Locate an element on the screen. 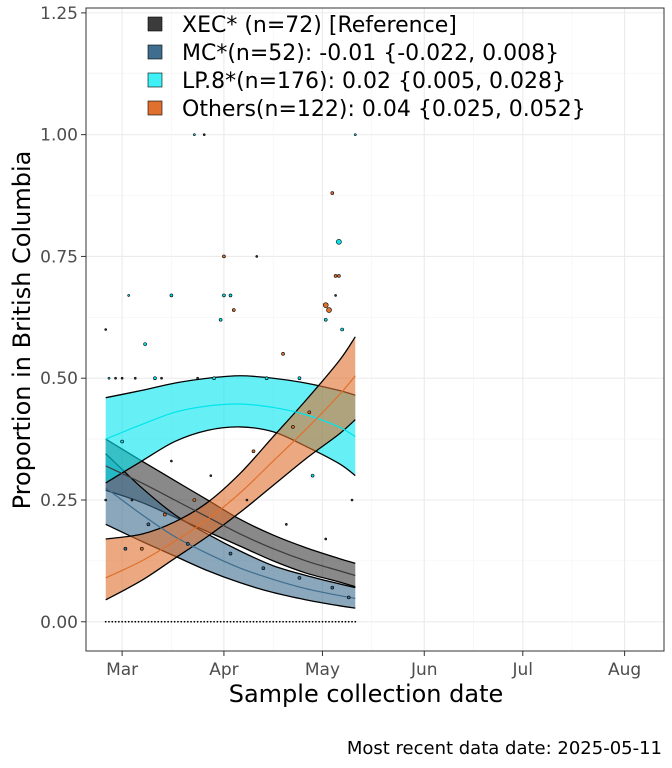  y-tick-label: 1.25 is located at coordinates (59, 14).